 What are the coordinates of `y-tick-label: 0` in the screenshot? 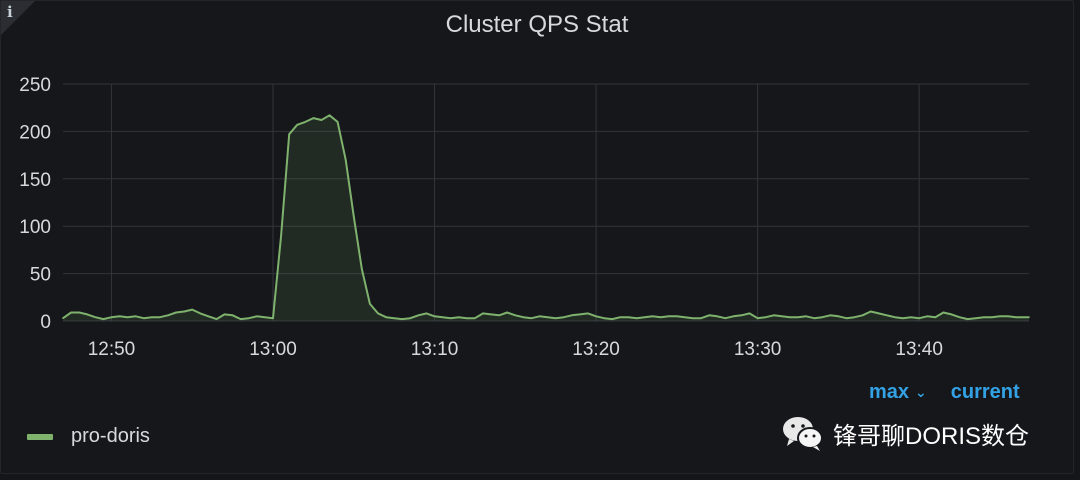 It's located at (45, 322).